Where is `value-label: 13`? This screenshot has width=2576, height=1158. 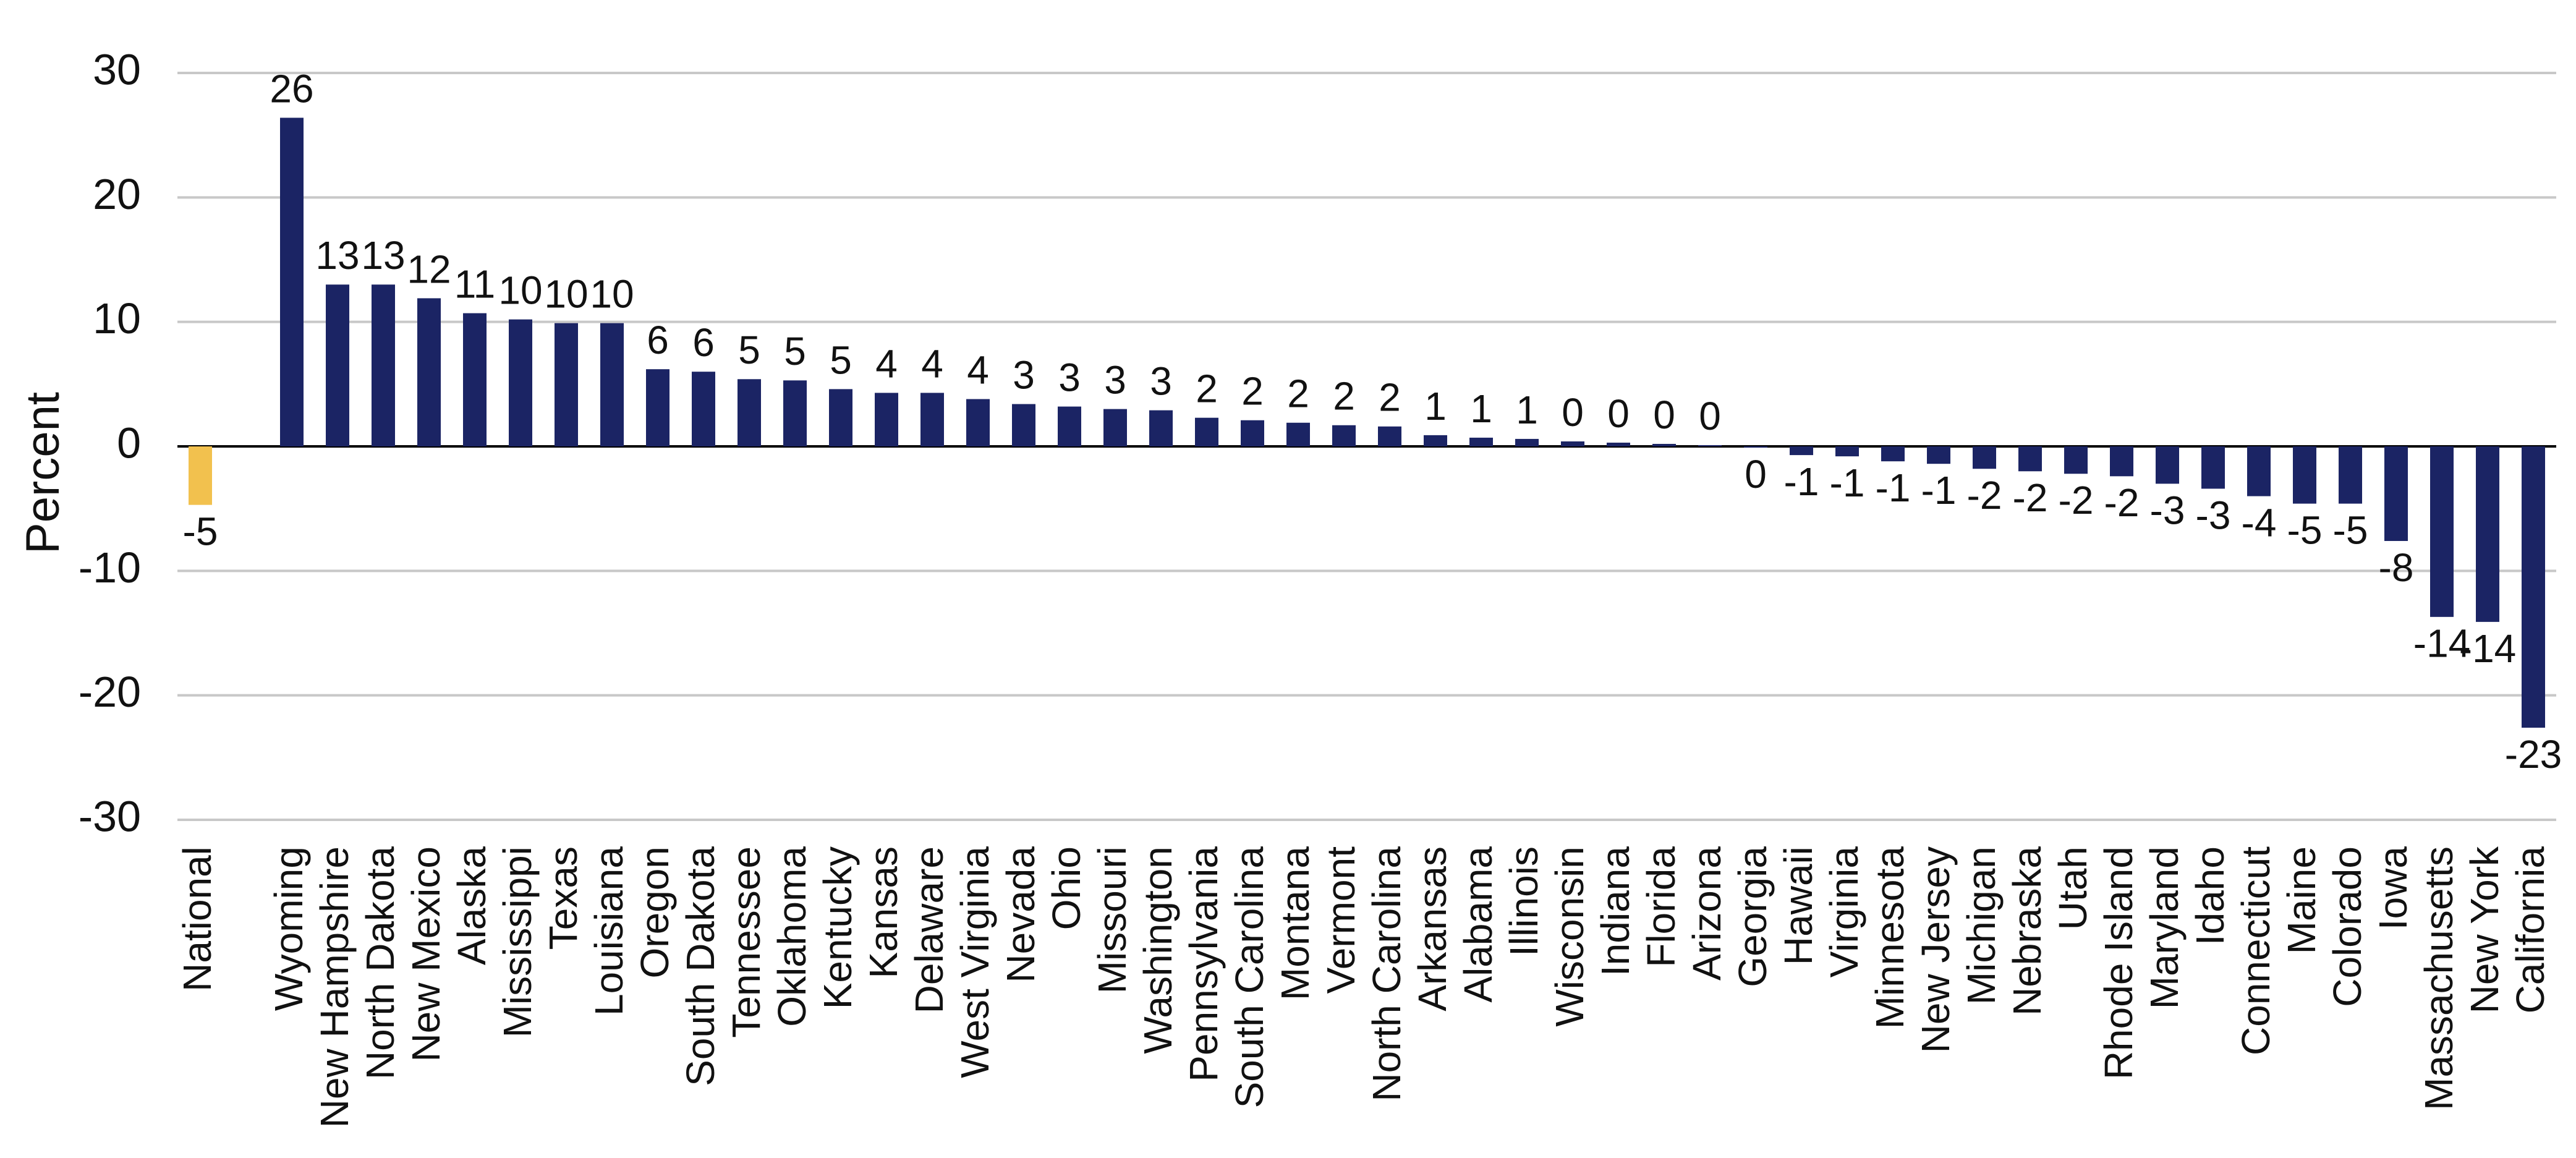 value-label: 13 is located at coordinates (383, 255).